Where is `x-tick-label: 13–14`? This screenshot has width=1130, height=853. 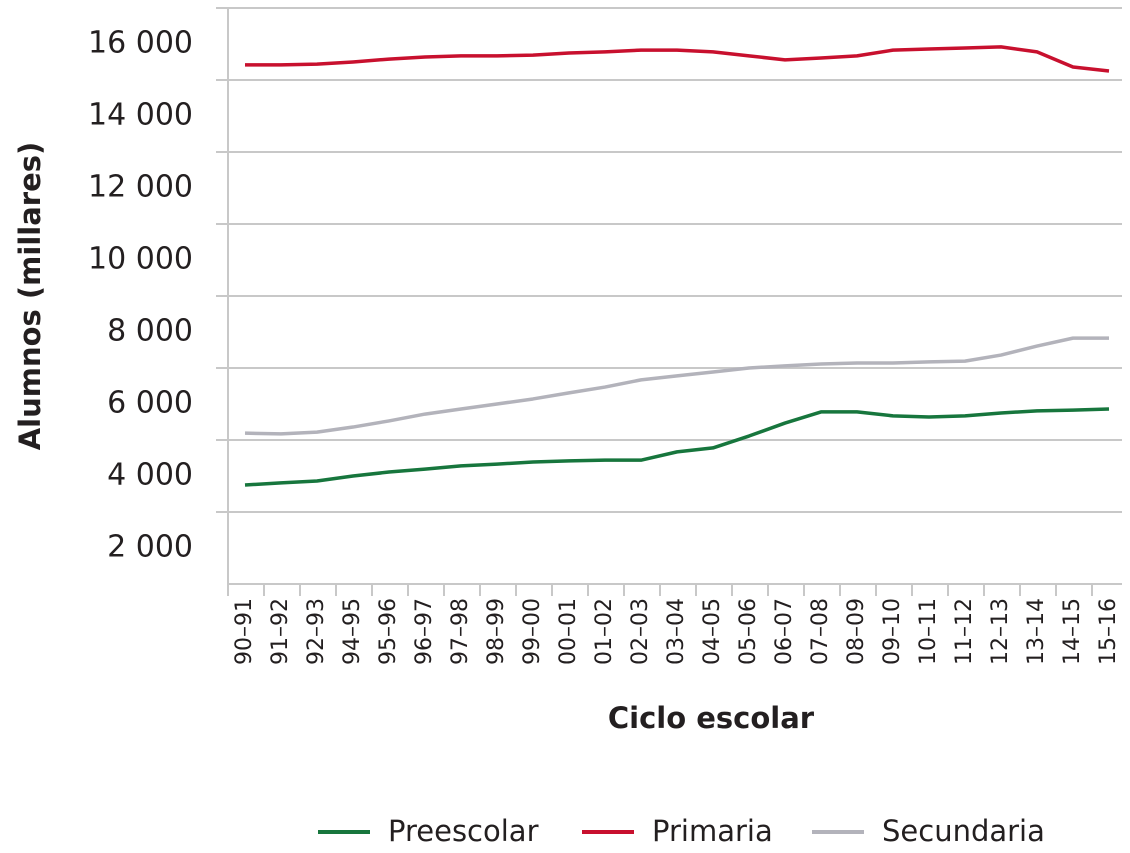 x-tick-label: 13–14 is located at coordinates (1036, 631).